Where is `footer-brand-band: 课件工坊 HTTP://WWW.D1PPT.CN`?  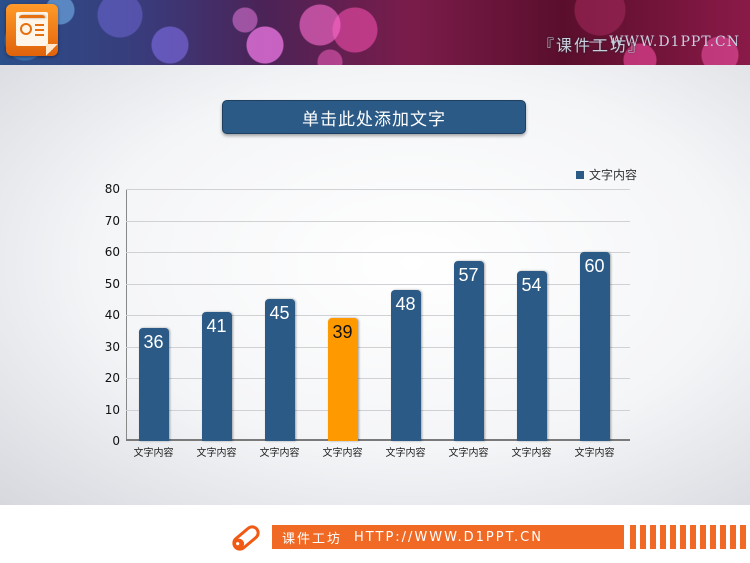
footer-brand-band: 课件工坊 HTTP://WWW.D1PPT.CN is located at coordinates (448, 537).